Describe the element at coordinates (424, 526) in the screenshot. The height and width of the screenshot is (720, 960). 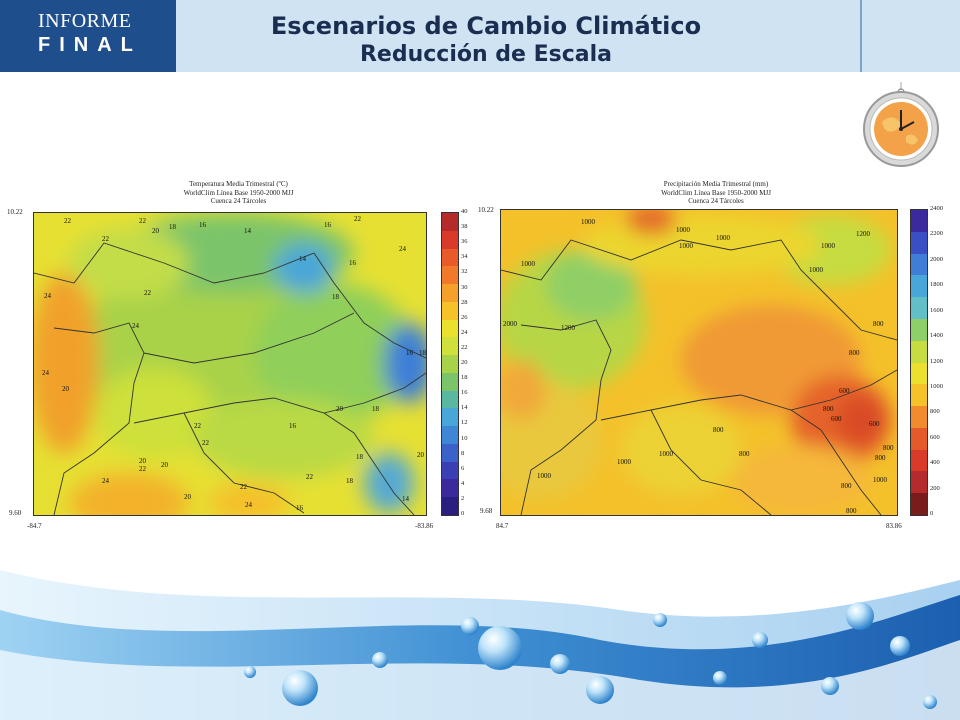
I see `temp-lon-right: -83.86` at that location.